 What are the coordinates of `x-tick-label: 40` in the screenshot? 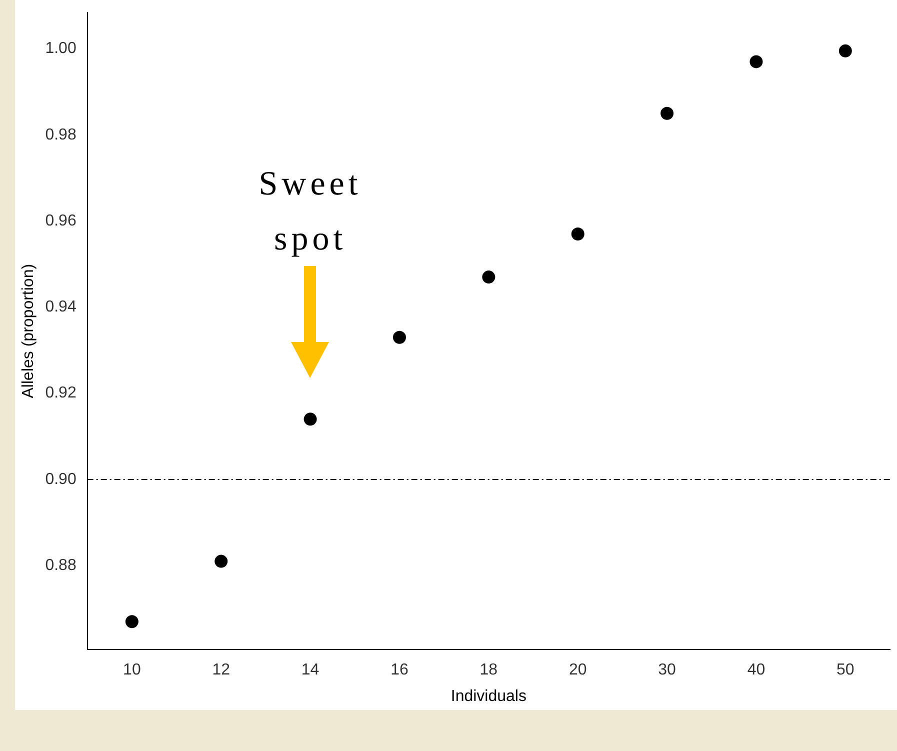 It's located at (756, 670).